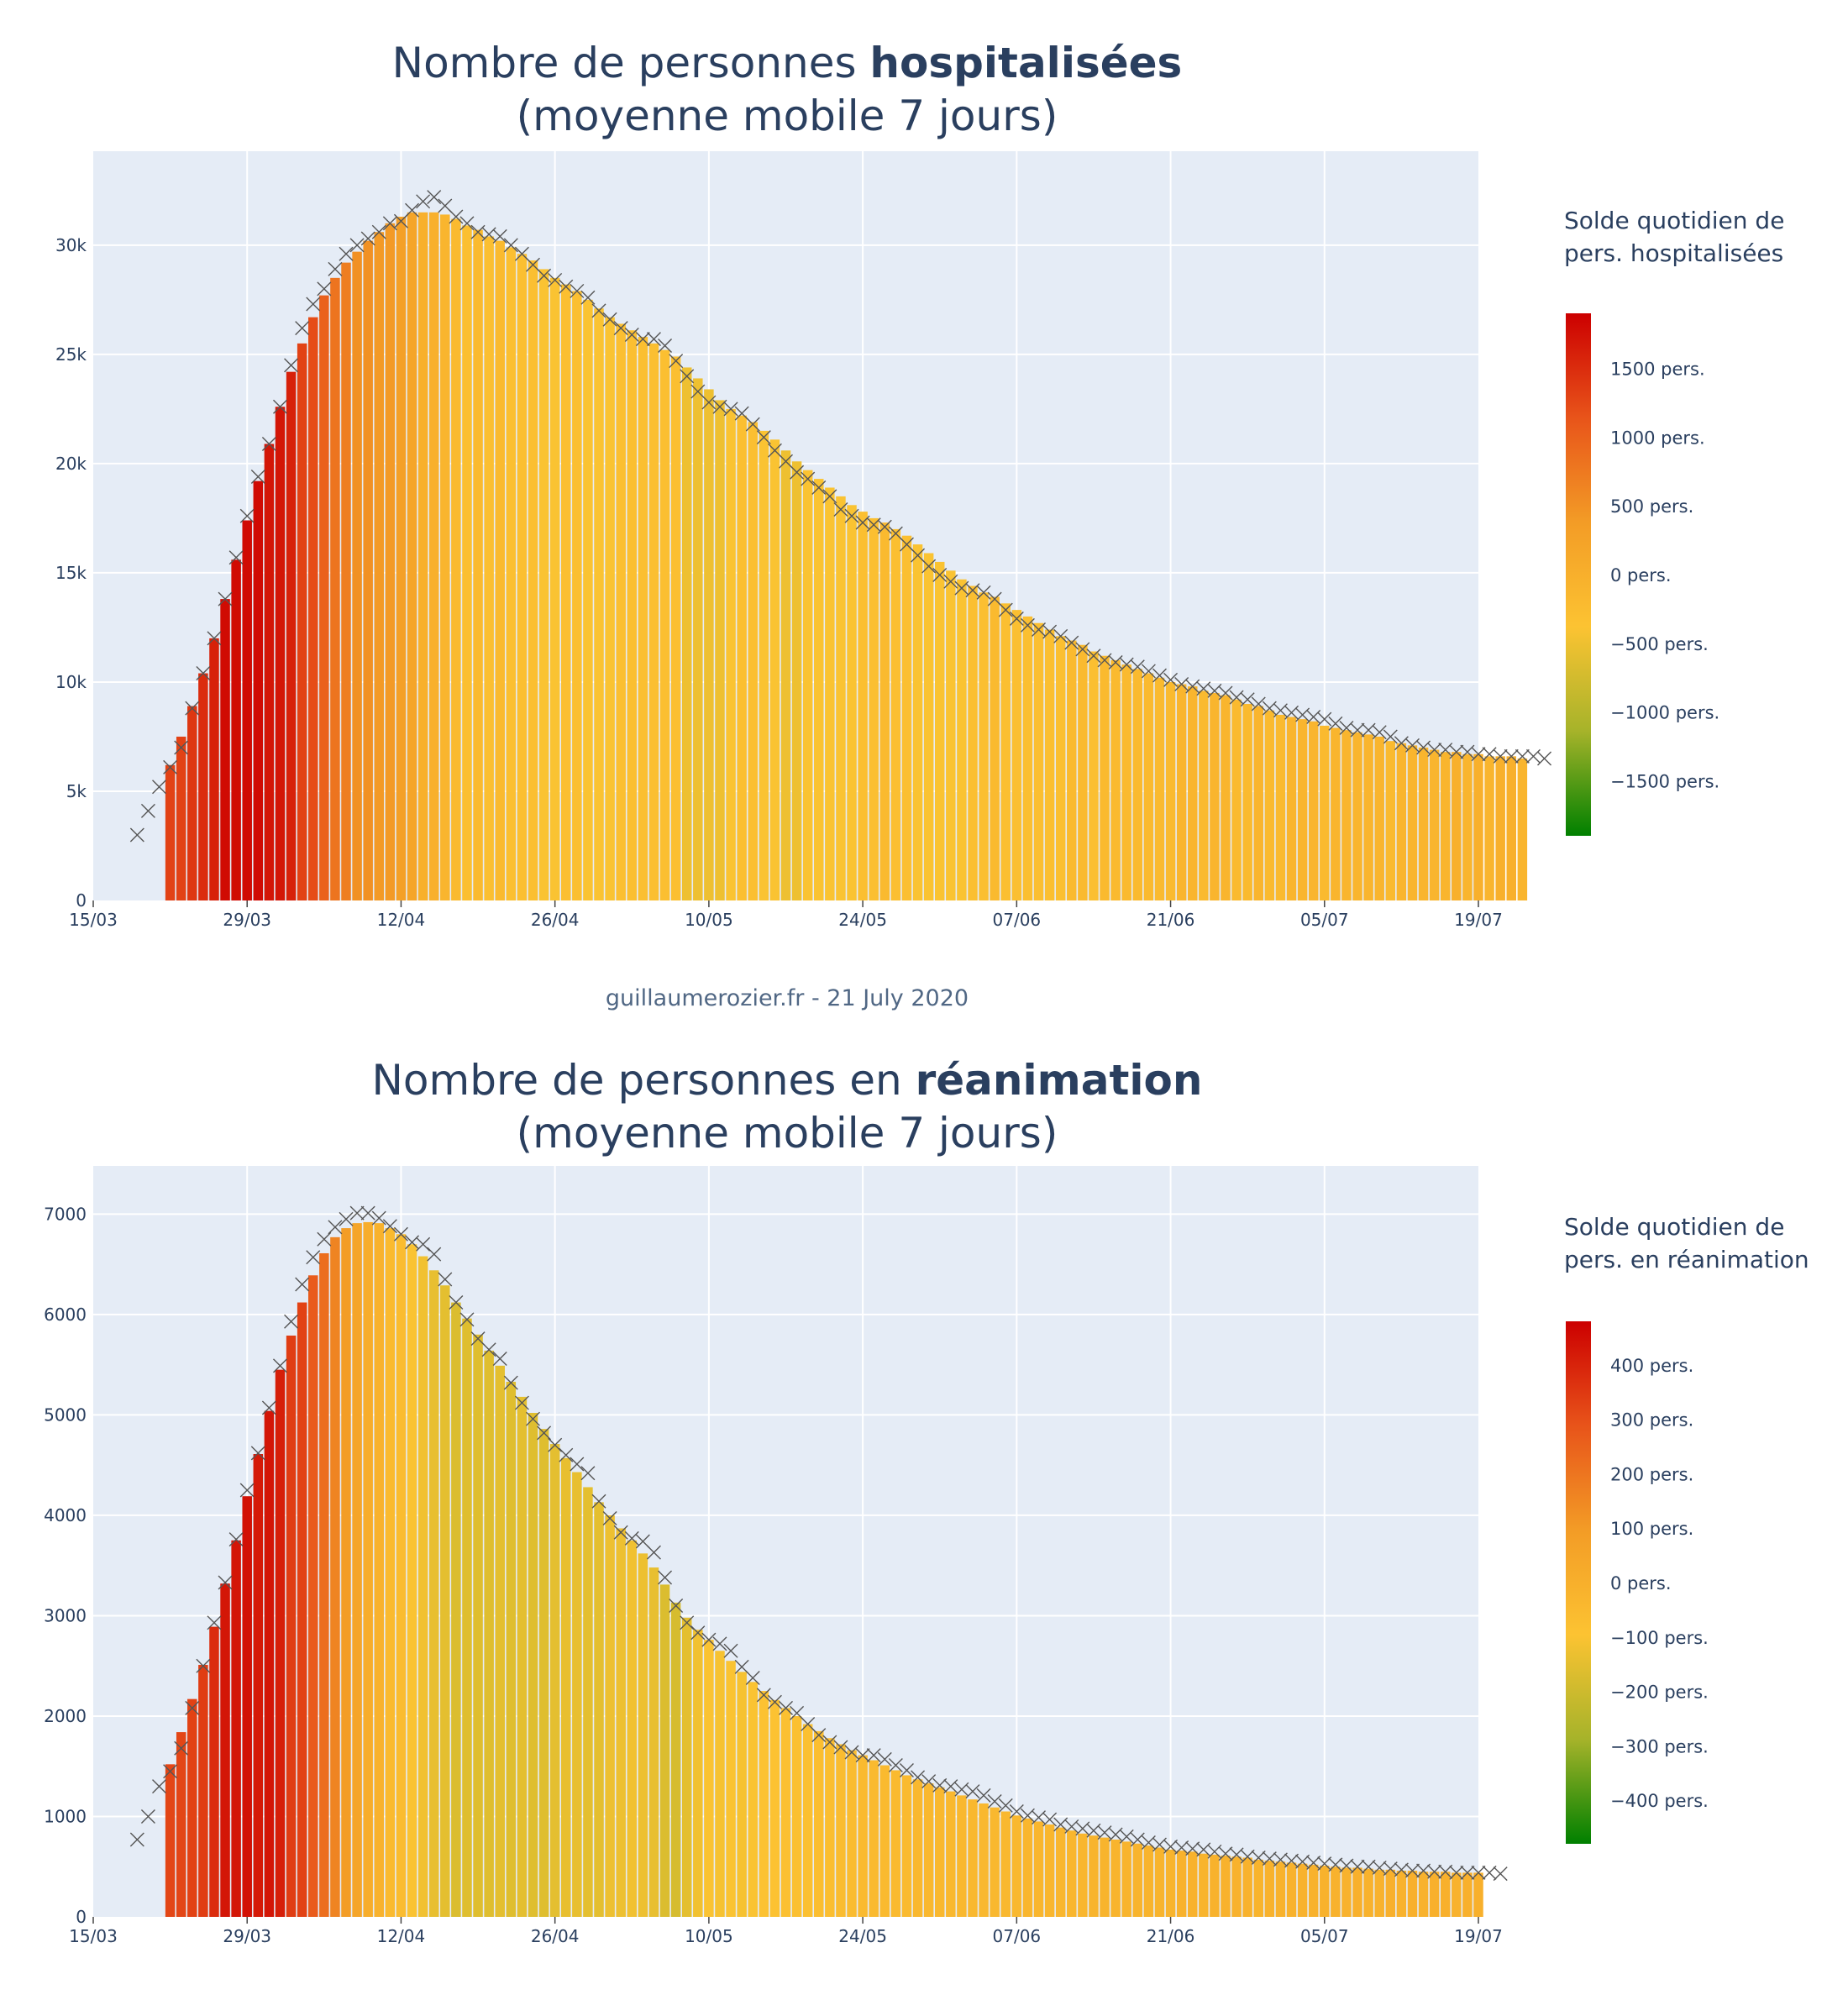 This screenshot has height=2016, width=1848. I want to click on x-tick-label: 26/04, so click(555, 920).